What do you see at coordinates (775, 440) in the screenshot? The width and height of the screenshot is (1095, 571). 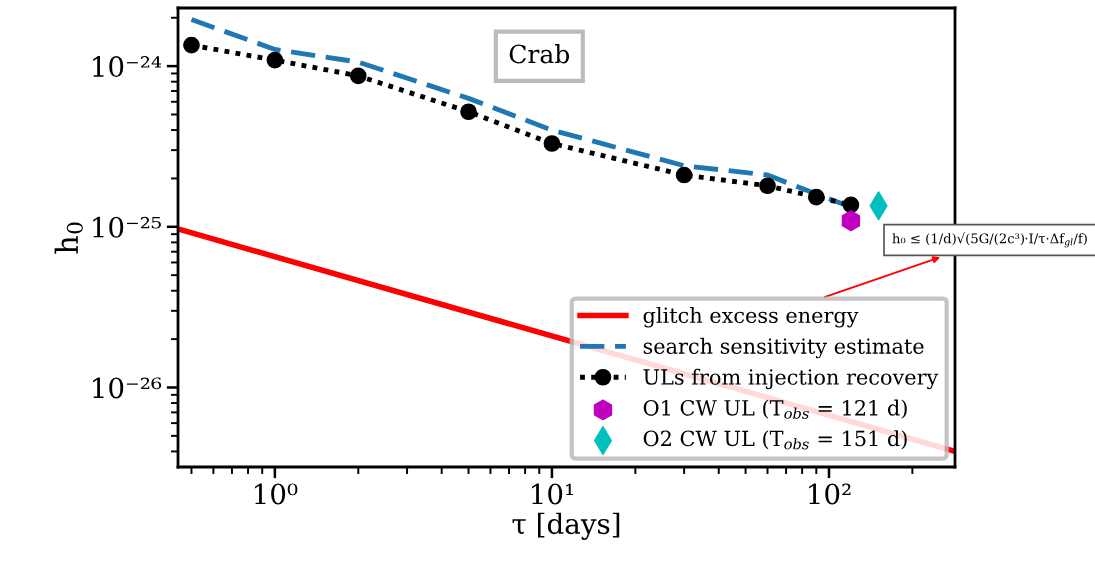 I see `legend-label: O2 CW UL (T$_{obs}$ = 151 d)` at bounding box center [775, 440].